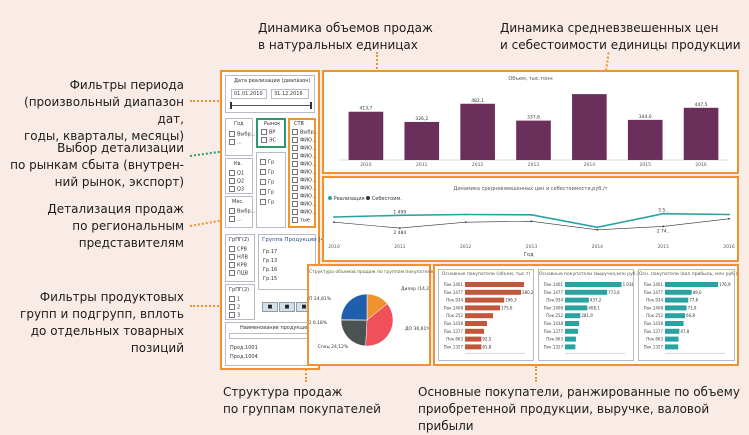  What do you see at coordinates (234, 316) in the screenshot?
I see `subgroup2-filter-item: 3` at bounding box center [234, 316].